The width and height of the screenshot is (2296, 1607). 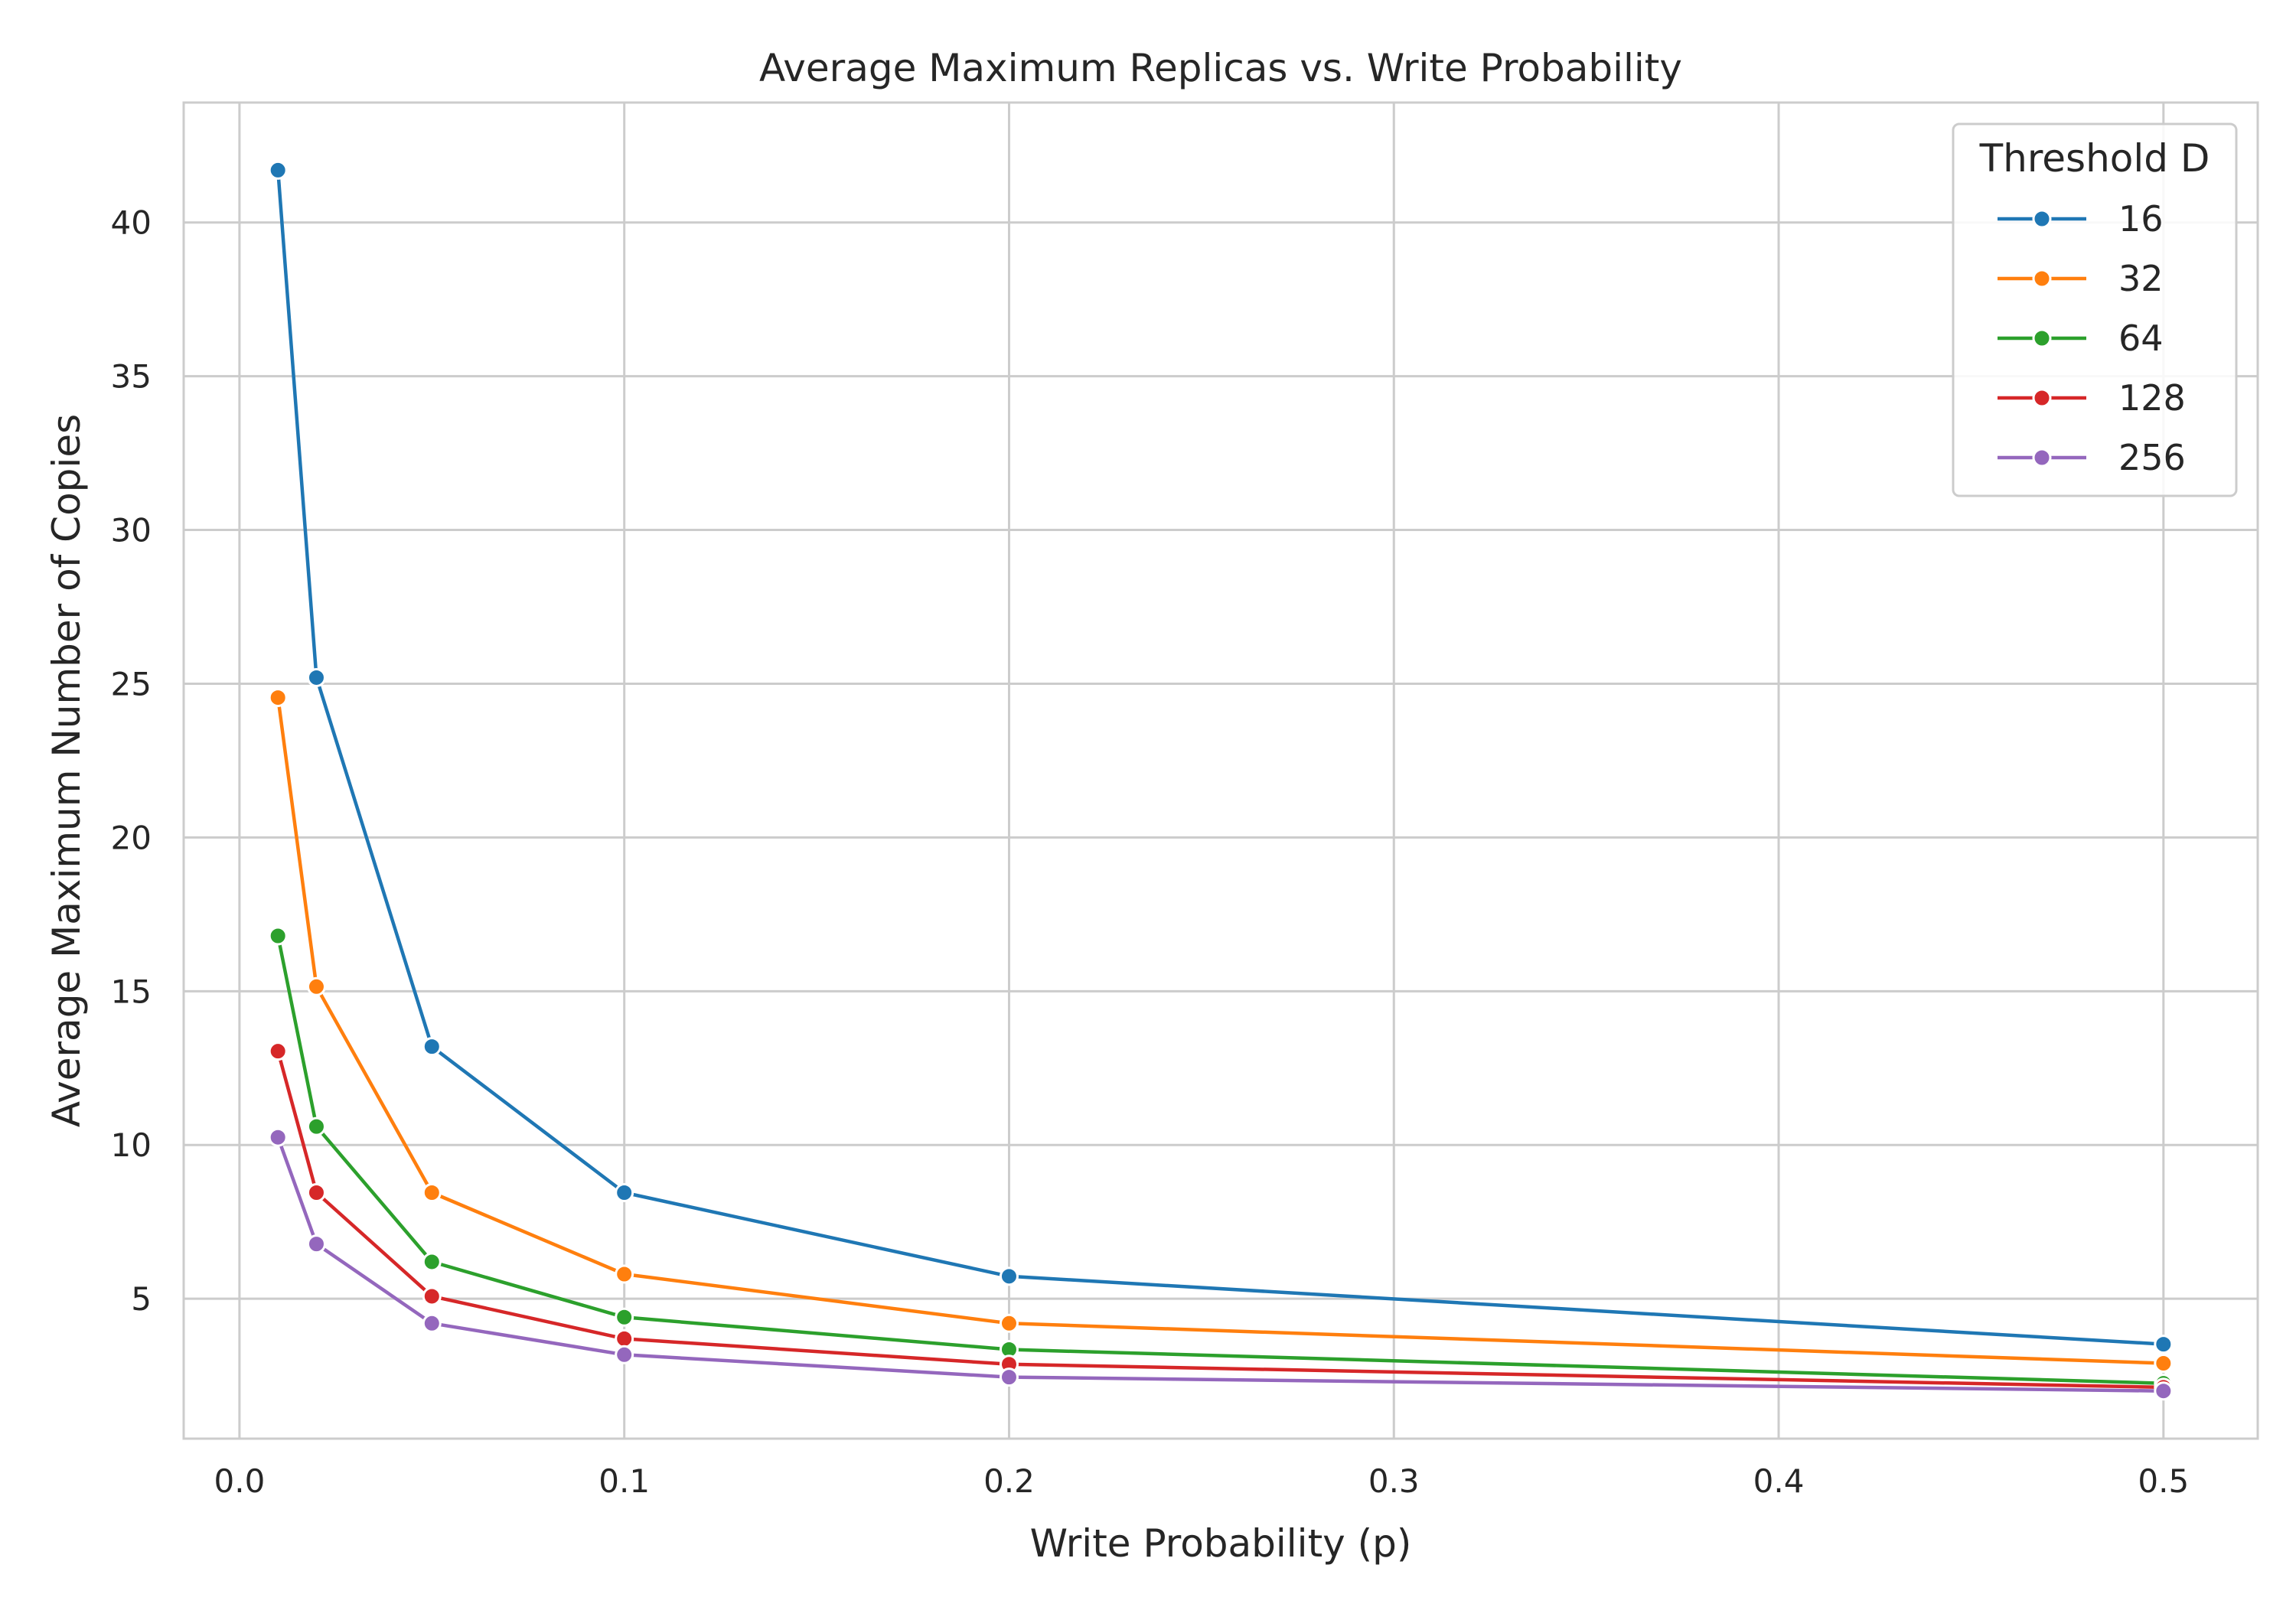 What do you see at coordinates (2141, 219) in the screenshot?
I see `legend-label: 16` at bounding box center [2141, 219].